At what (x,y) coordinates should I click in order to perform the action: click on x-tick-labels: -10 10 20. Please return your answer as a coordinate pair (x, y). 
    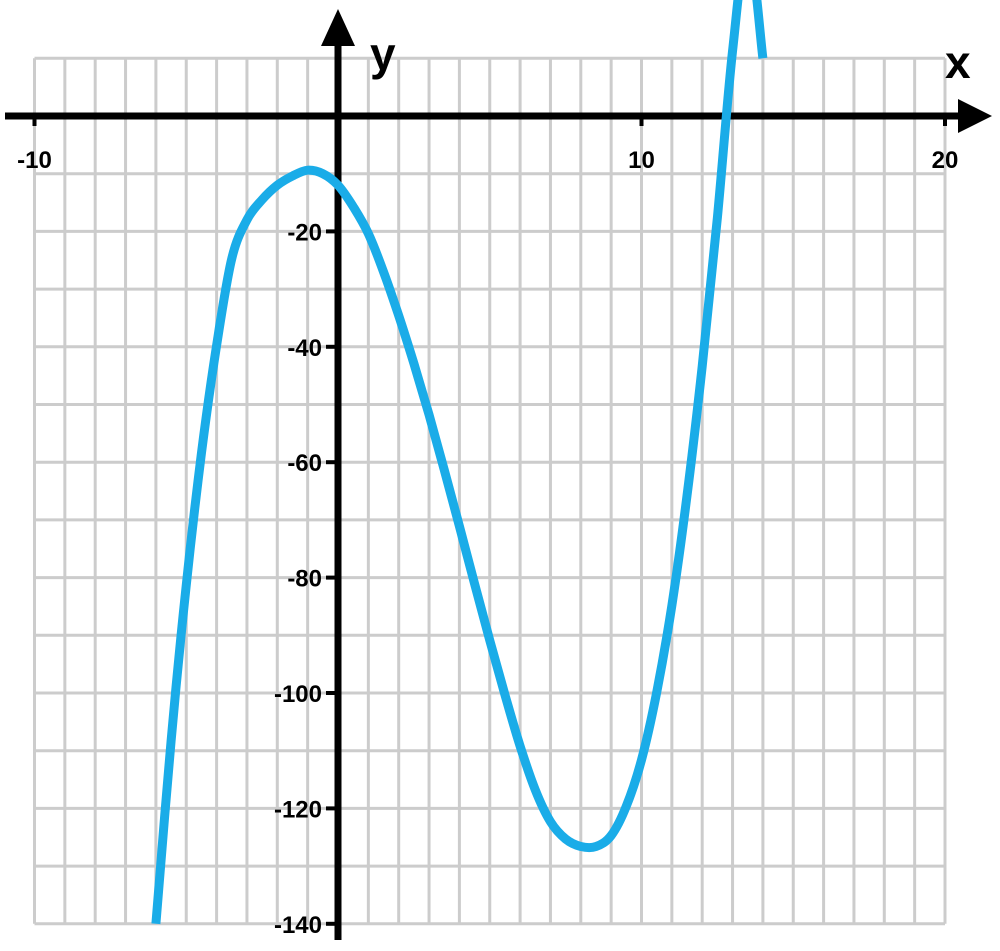
    Looking at the image, I should click on (487, 160).